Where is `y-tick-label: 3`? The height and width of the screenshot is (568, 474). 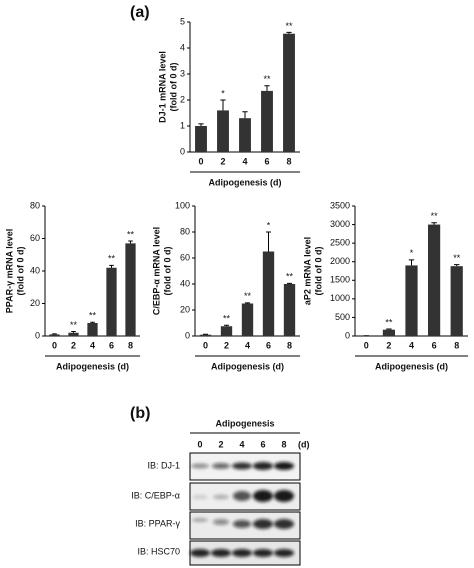 y-tick-label: 3 is located at coordinates (182, 73).